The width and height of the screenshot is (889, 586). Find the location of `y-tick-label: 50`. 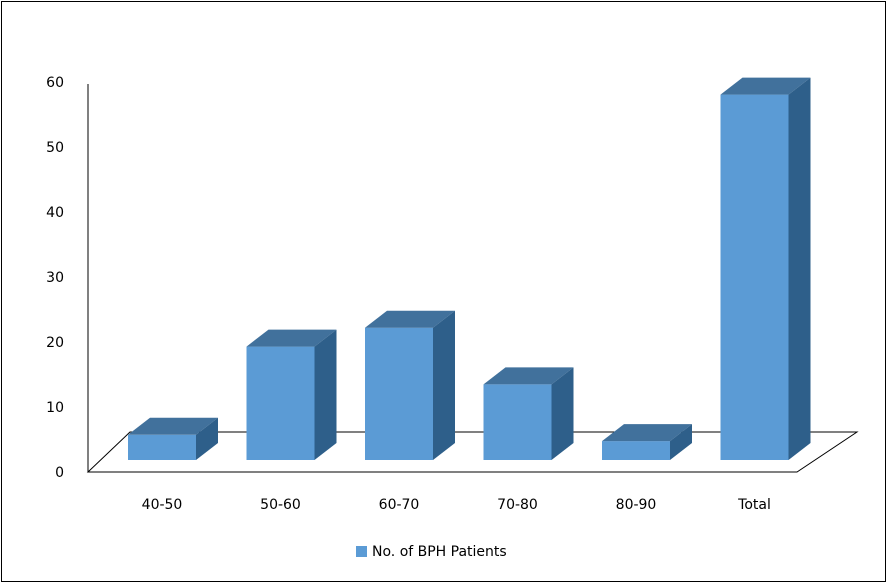

y-tick-label: 50 is located at coordinates (55, 148).